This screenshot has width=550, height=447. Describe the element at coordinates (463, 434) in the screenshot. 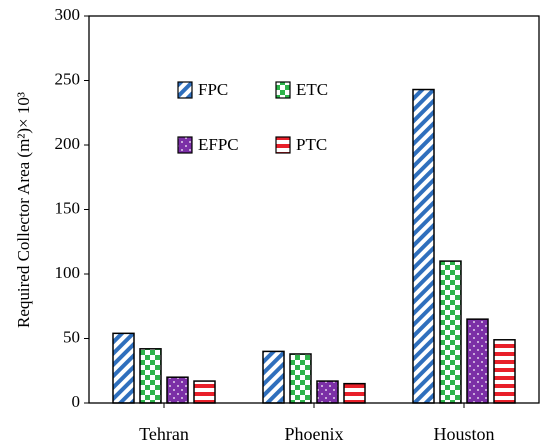

I see `x-category-label-houston: Houston` at that location.